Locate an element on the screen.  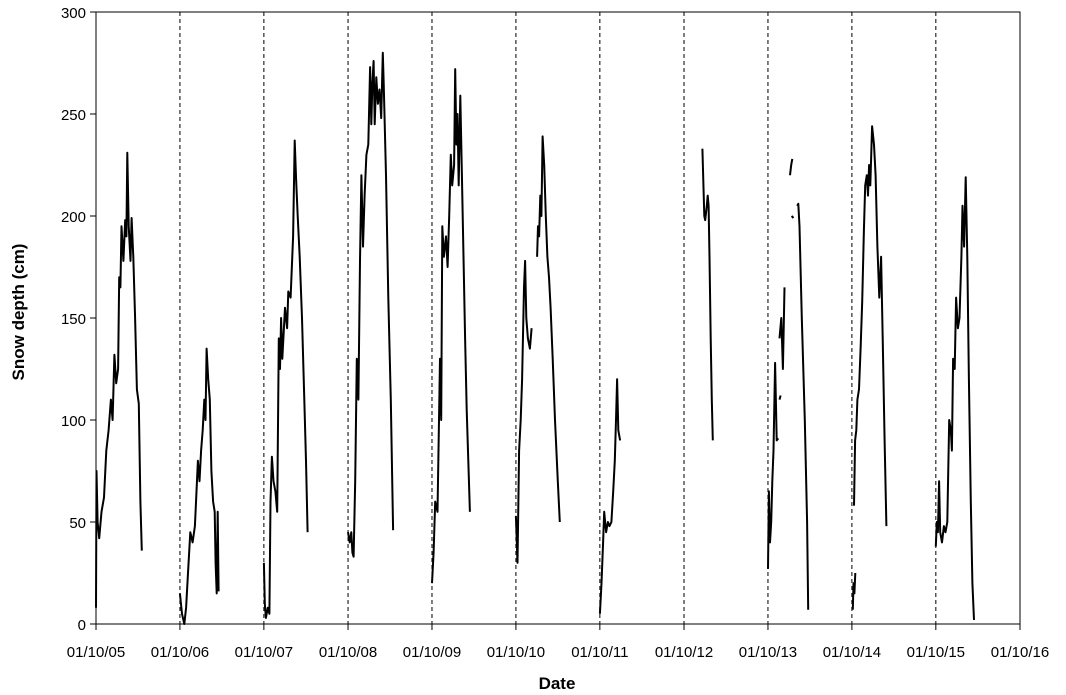
x-tick-label: 01/10/09 is located at coordinates (432, 652).